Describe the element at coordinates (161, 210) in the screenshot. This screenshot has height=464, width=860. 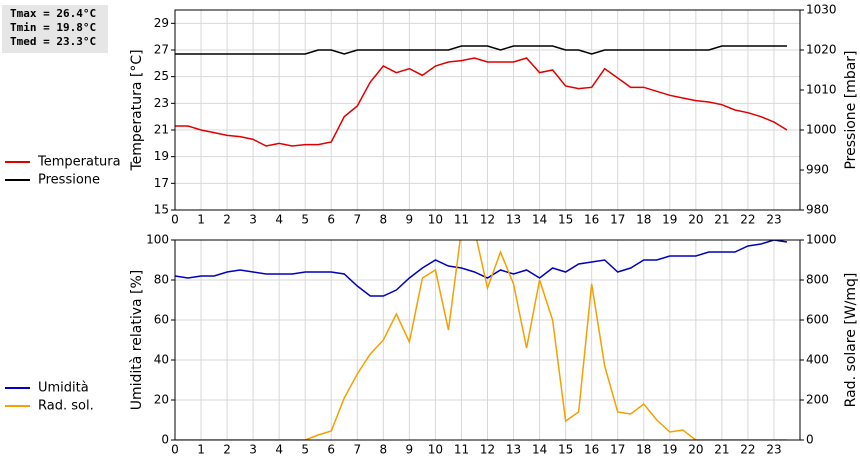
I see `y-tick-label: 15` at that location.